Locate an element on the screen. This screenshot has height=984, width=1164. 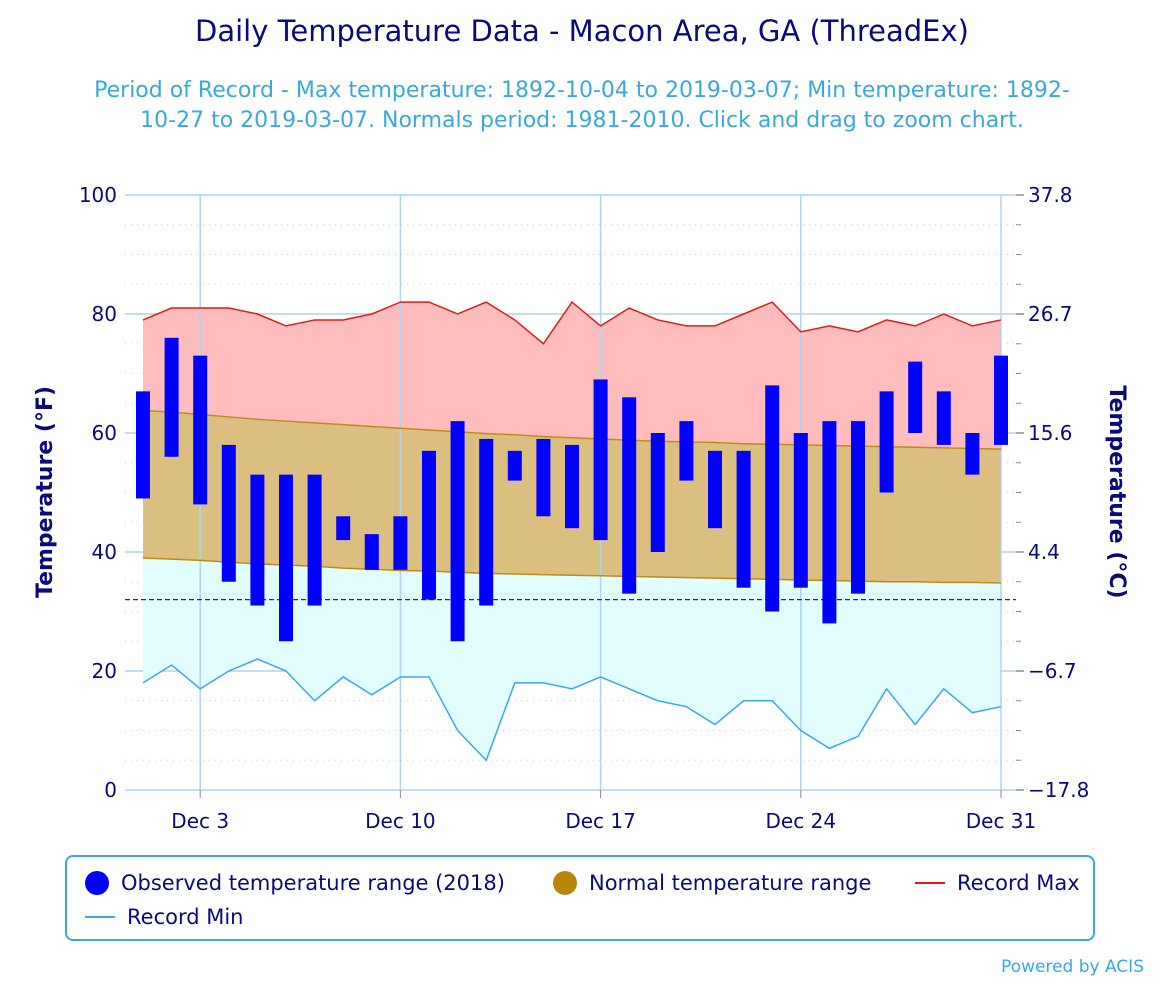
legend-item-normal: Normal temperature range is located at coordinates (712, 883).